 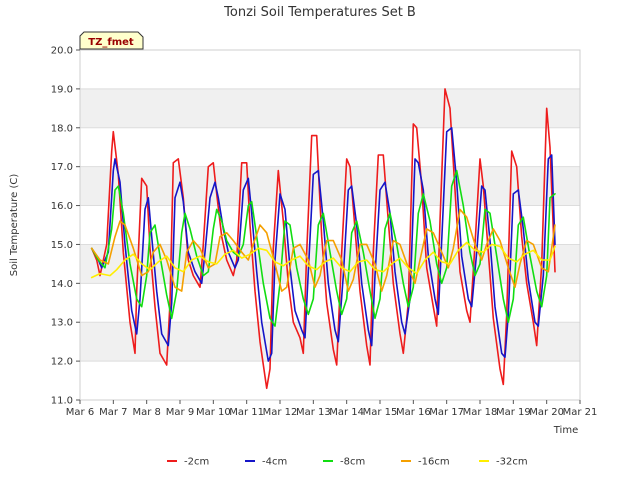 I want to click on y-tick-label: 17.0, so click(x=62, y=167).